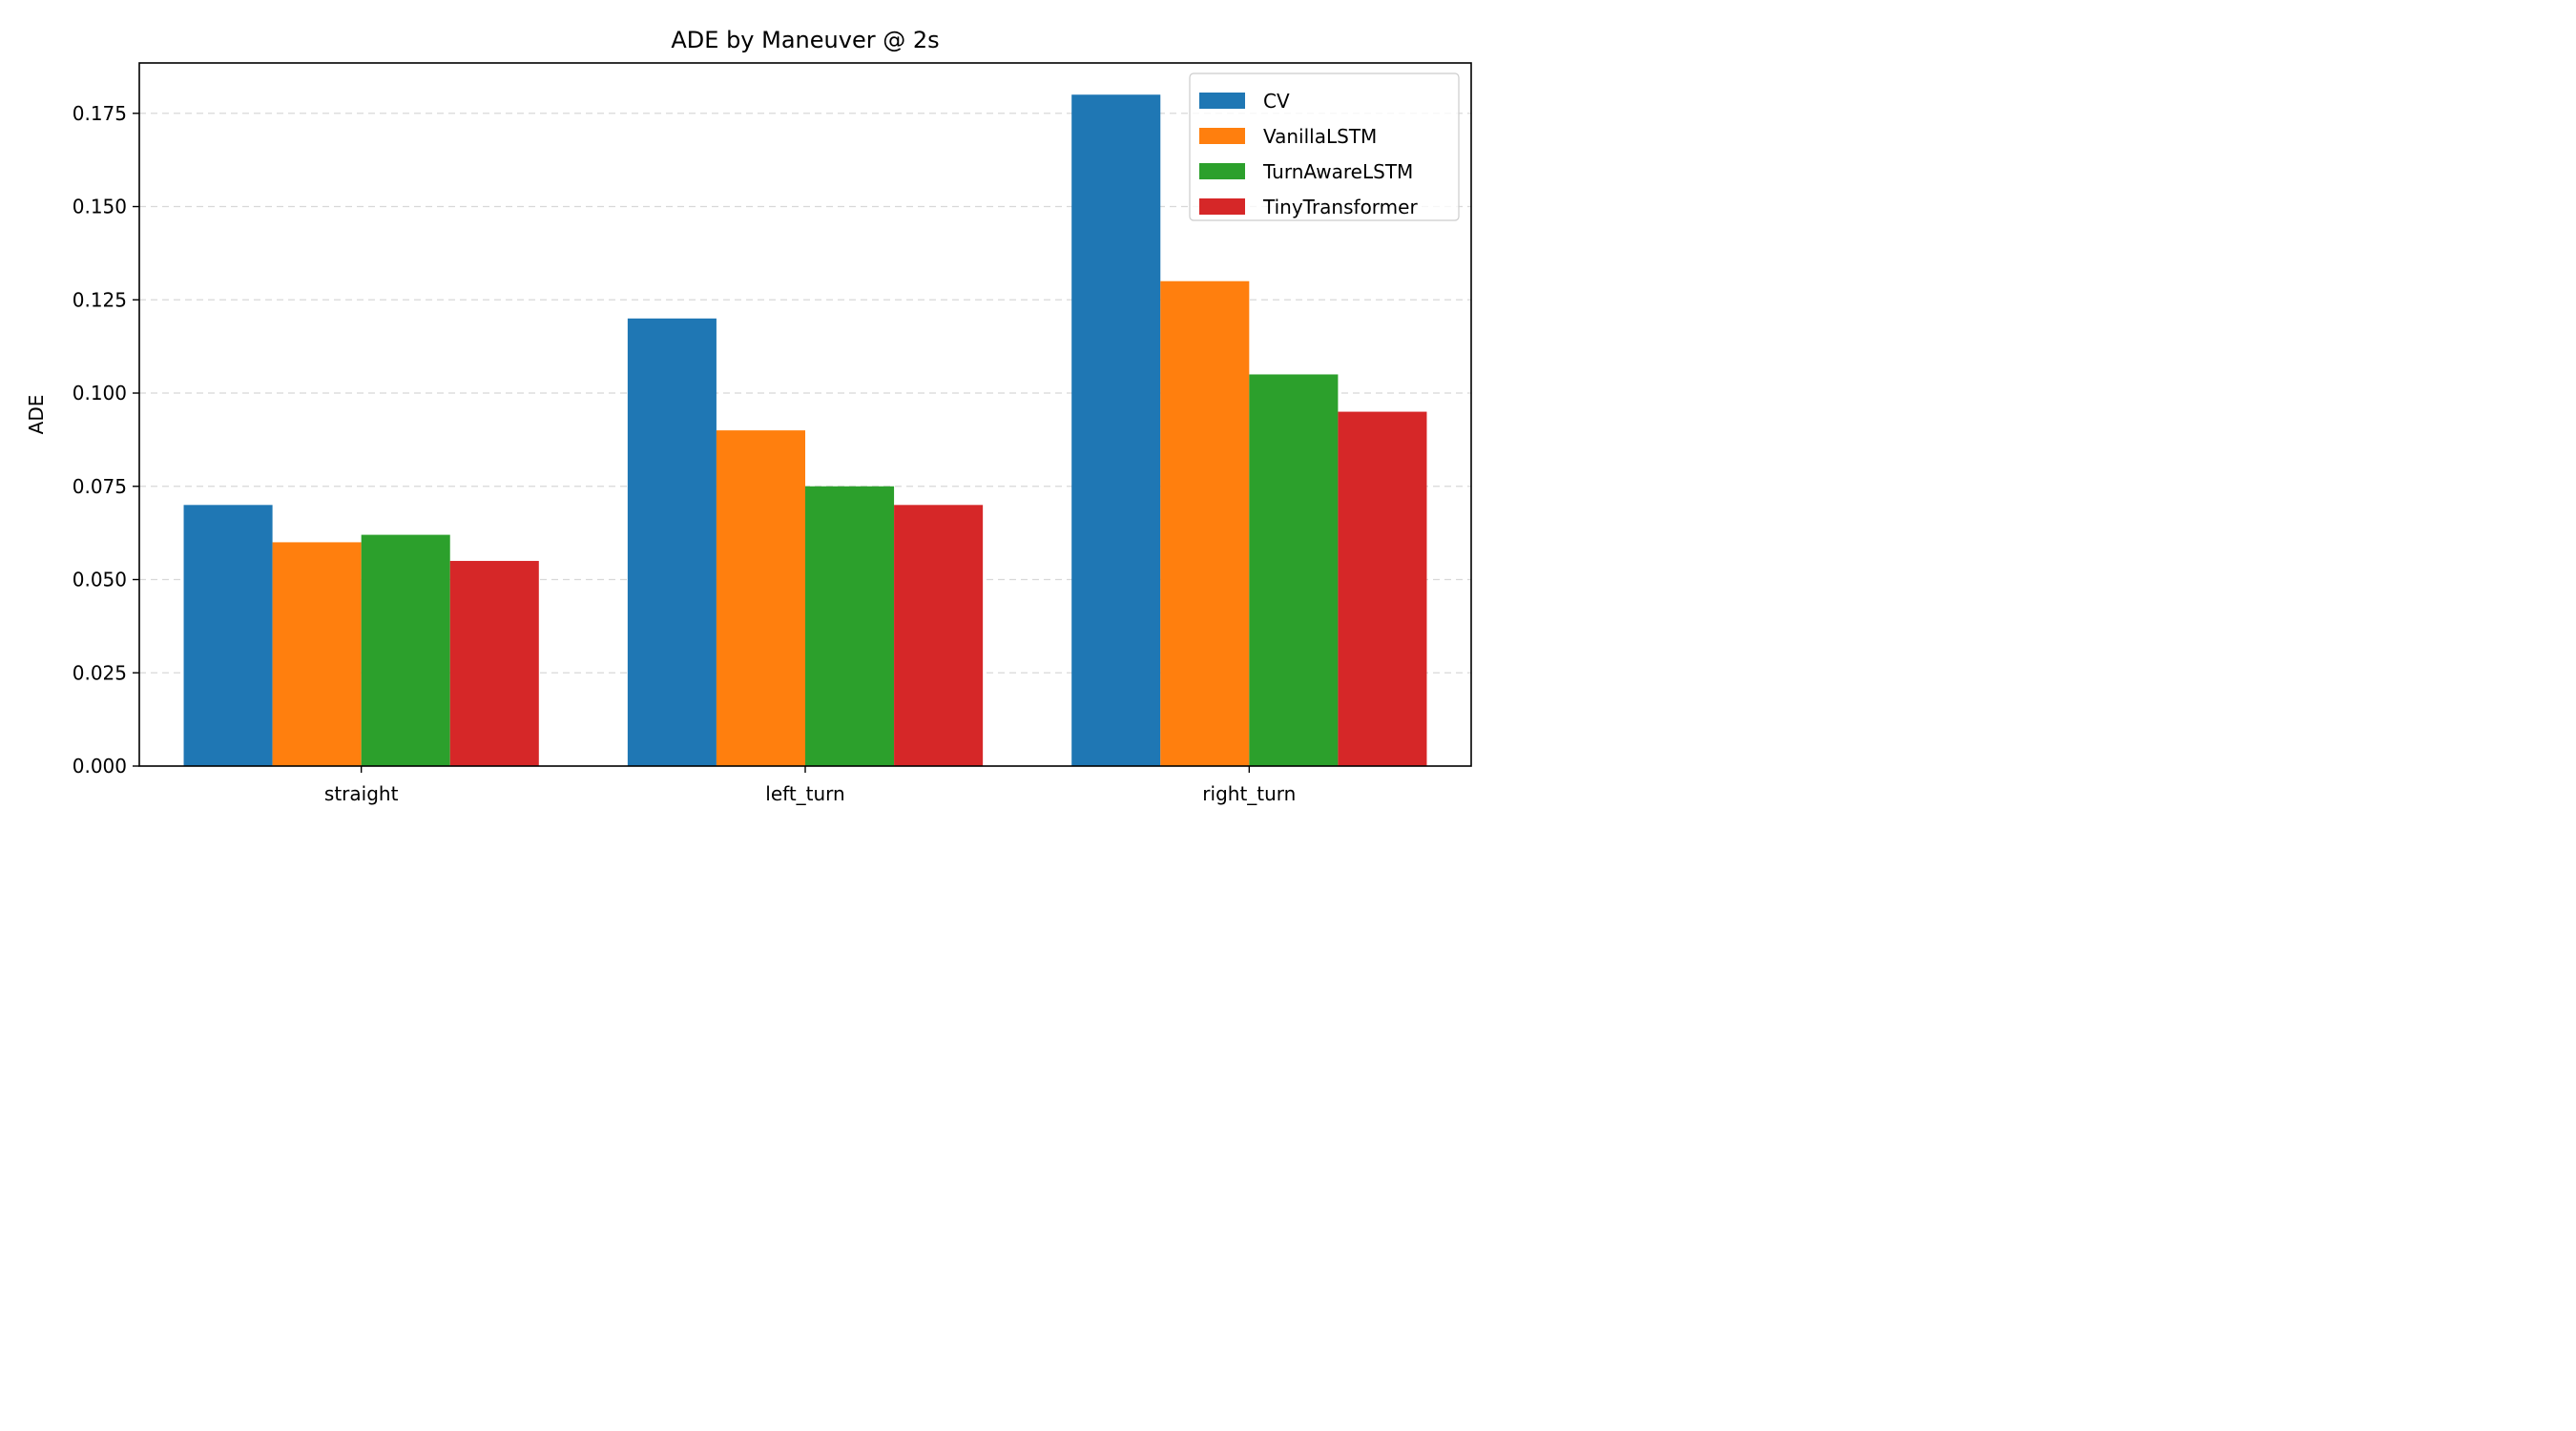 The width and height of the screenshot is (2576, 1431). What do you see at coordinates (106, 440) in the screenshot?
I see `y-axis: 0.000 0.025 0.050 0.075 0.100 0.125 0.150 0.175` at bounding box center [106, 440].